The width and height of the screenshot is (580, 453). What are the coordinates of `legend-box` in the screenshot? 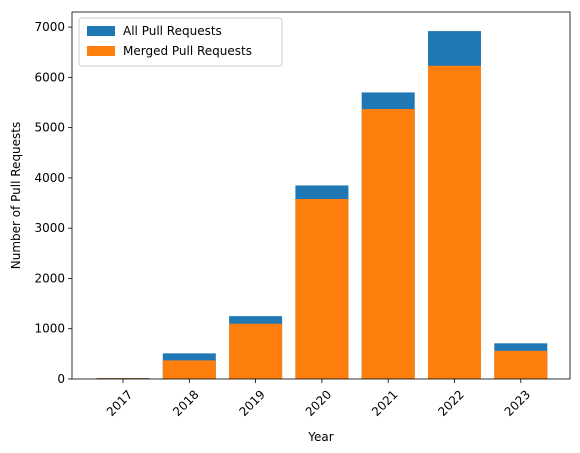 It's located at (180, 42).